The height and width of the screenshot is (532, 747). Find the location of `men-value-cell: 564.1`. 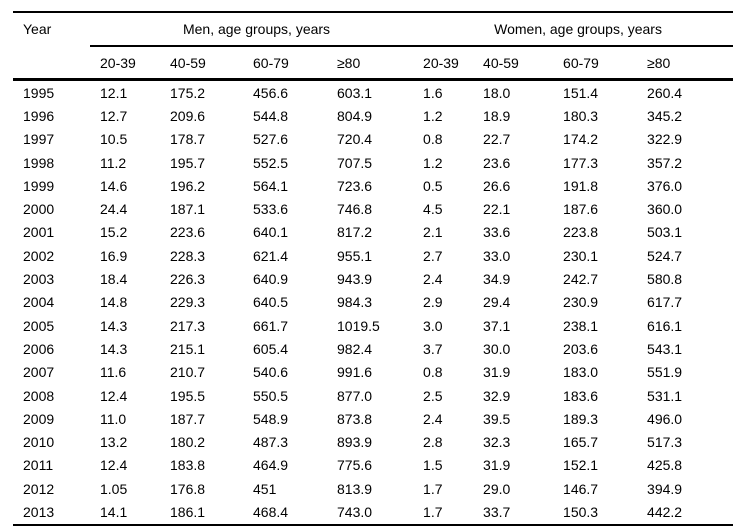

men-value-cell: 564.1 is located at coordinates (271, 185).